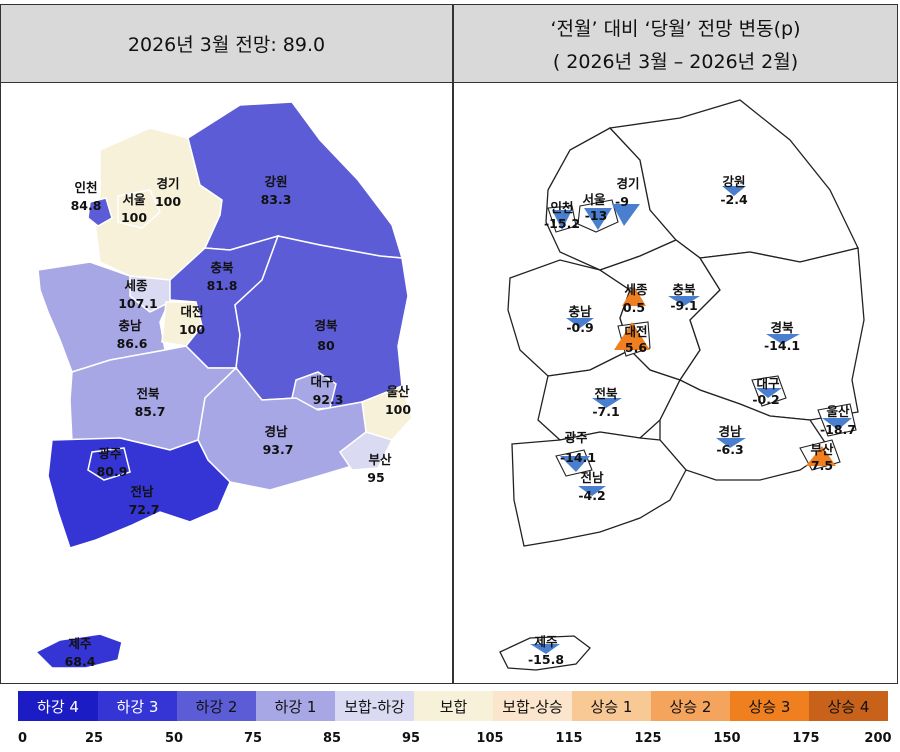 The height and width of the screenshot is (752, 900). Describe the element at coordinates (134, 217) in the screenshot. I see `label-seoul-value: 100` at that location.